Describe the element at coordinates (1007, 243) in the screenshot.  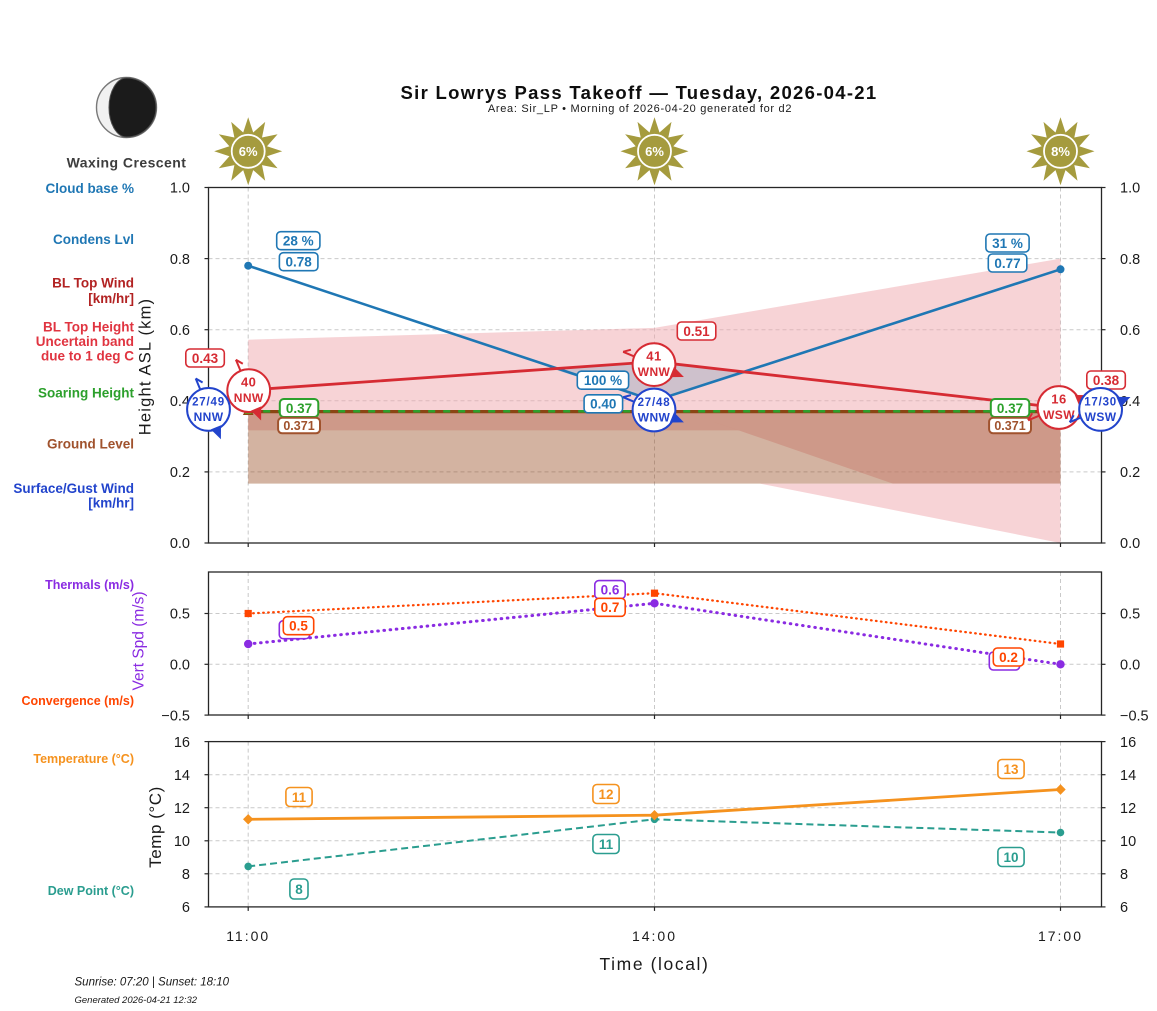
I see `svg-text: 31 %` at that location.